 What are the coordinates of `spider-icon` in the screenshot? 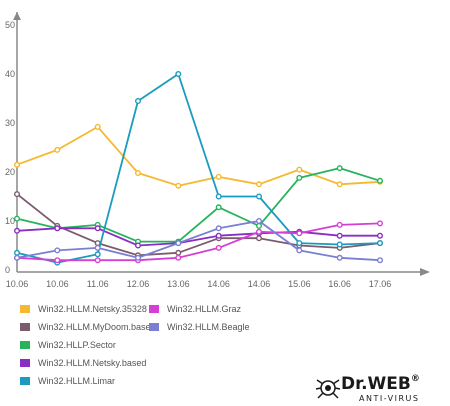 It's located at (328, 389).